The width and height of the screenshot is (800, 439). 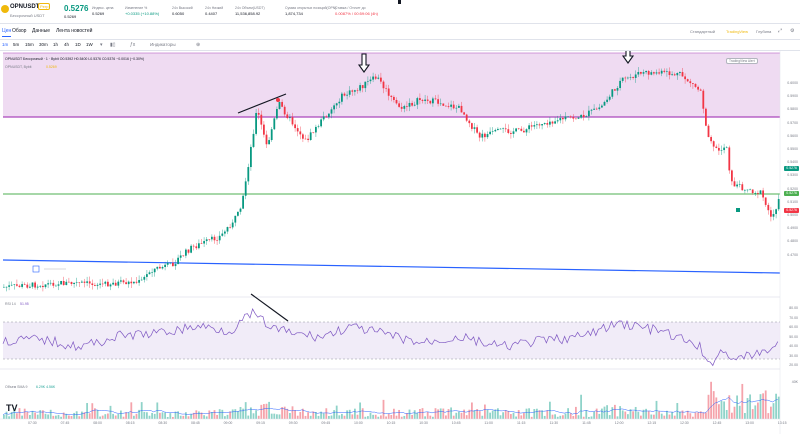 I want to click on time-axis-label: 12:45, so click(x=717, y=423).